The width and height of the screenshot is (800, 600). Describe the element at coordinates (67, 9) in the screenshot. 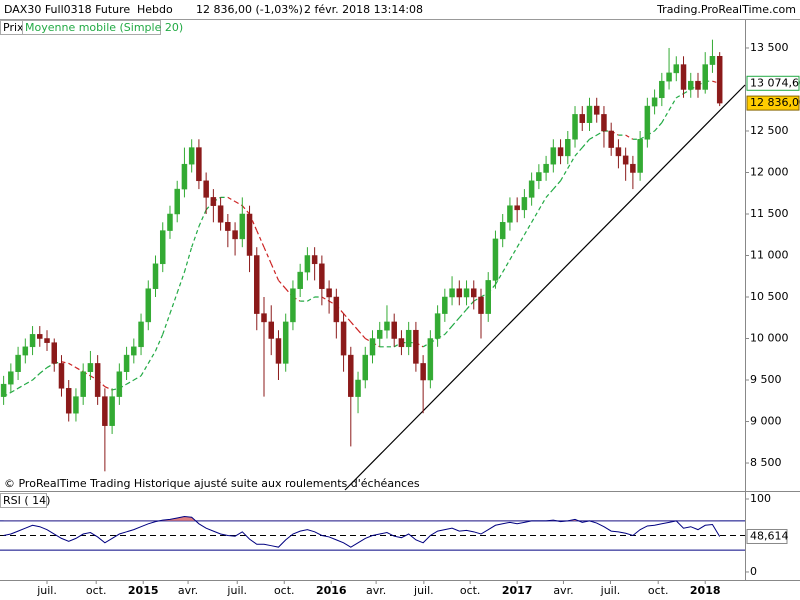

I see `instrument: DAX30 Full0318 Future` at that location.